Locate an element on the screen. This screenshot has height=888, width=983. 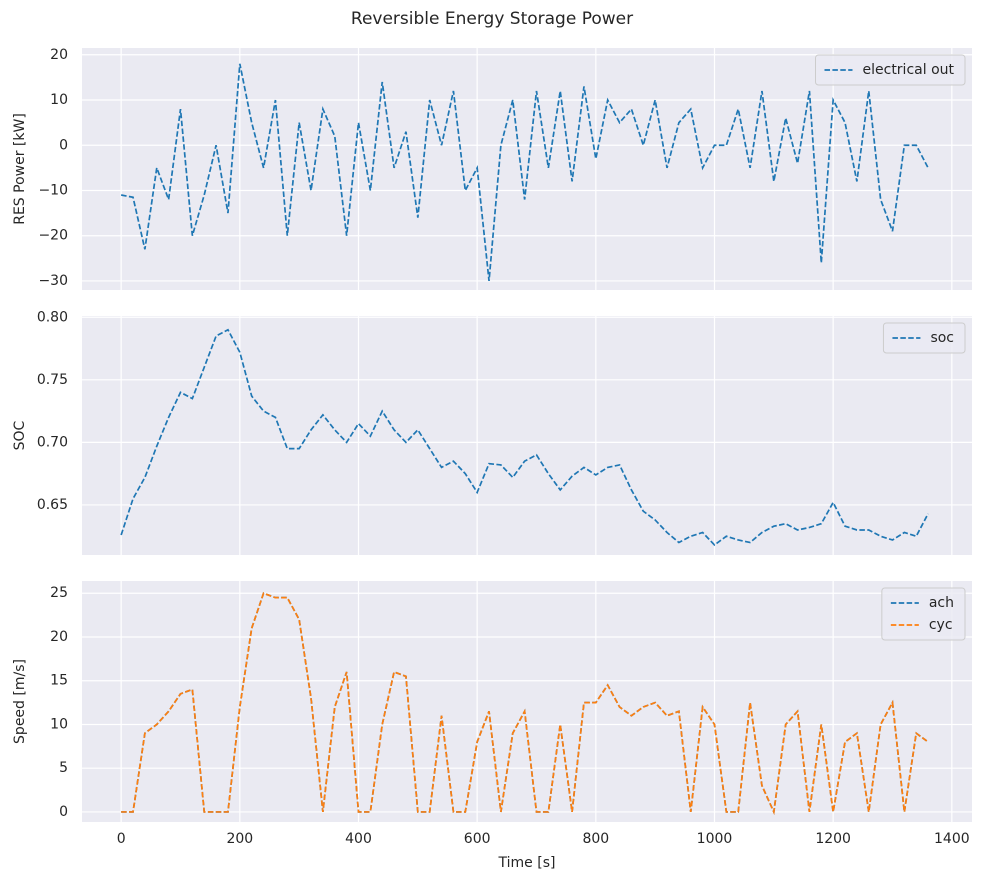
legend: ach cyc is located at coordinates (923, 614).